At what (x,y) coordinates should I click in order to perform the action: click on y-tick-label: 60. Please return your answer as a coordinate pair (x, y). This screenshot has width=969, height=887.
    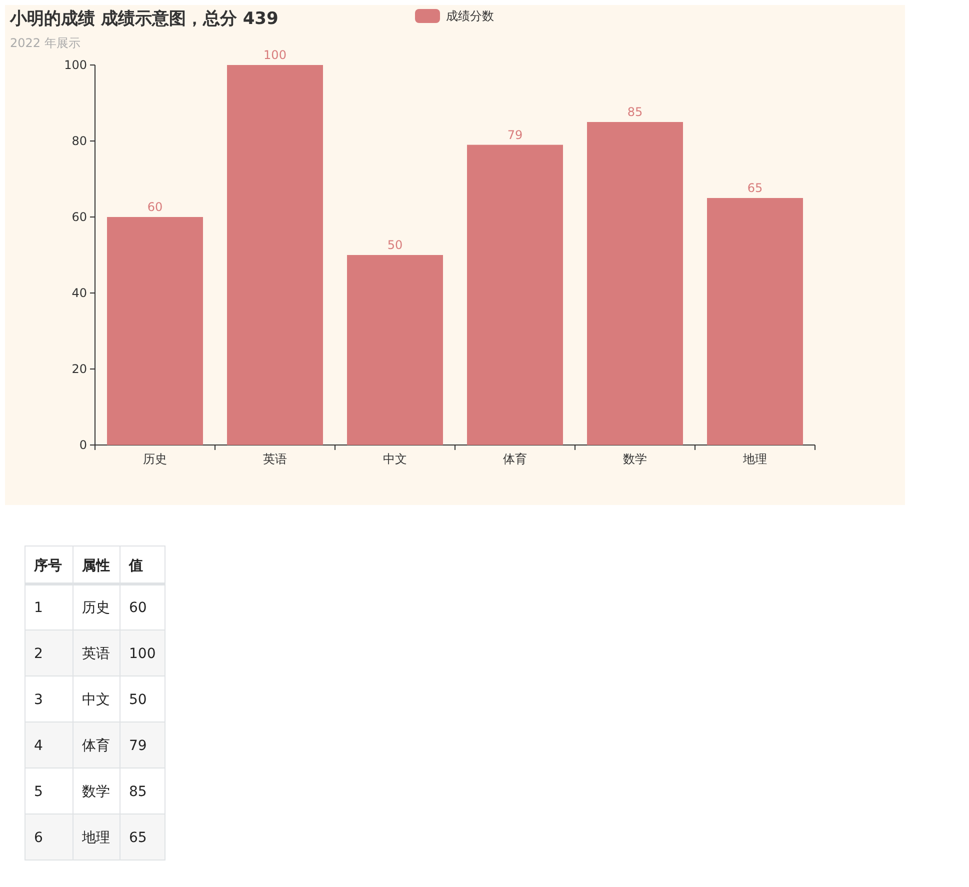
    Looking at the image, I should click on (79, 217).